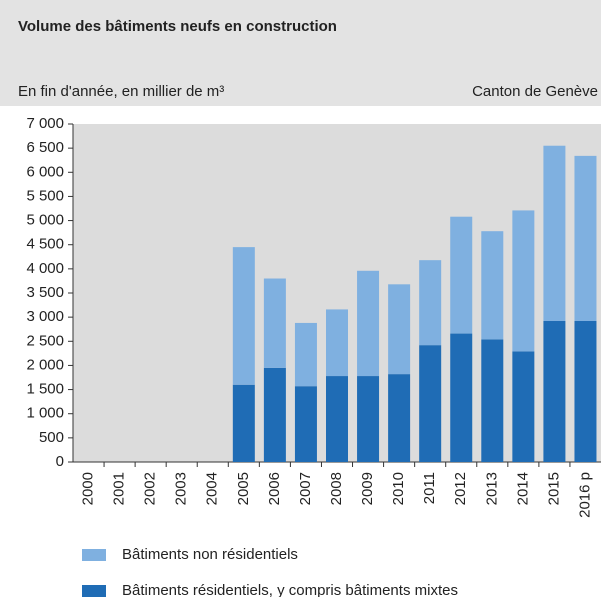  Describe the element at coordinates (119, 488) in the screenshot. I see `x-tick-label: 2001` at that location.